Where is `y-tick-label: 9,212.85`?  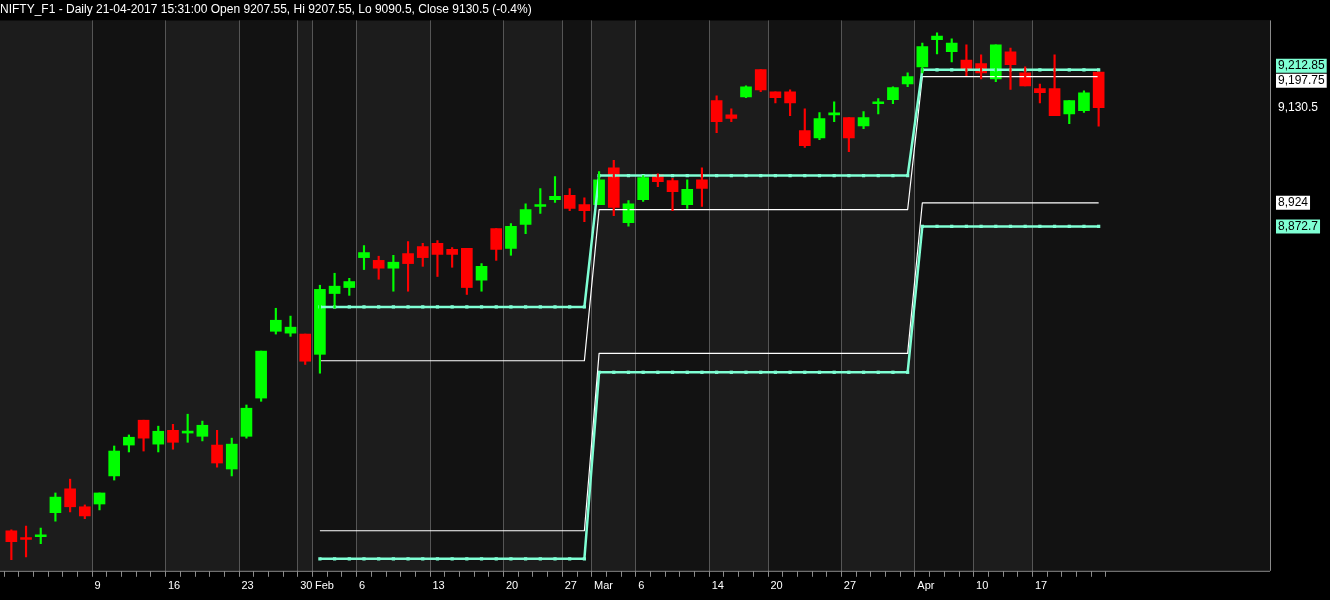
y-tick-label: 9,212.85 is located at coordinates (1302, 65).